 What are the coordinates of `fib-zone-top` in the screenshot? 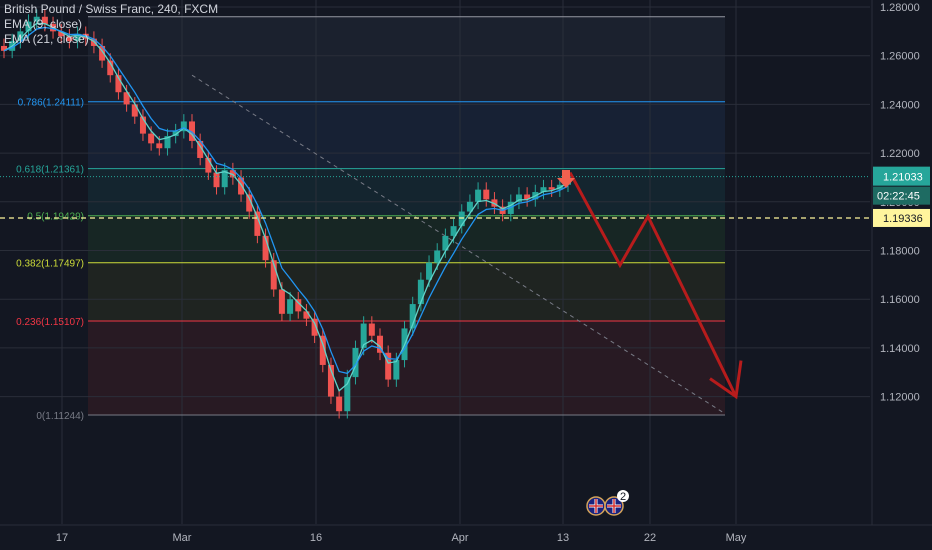 It's located at (406, 59).